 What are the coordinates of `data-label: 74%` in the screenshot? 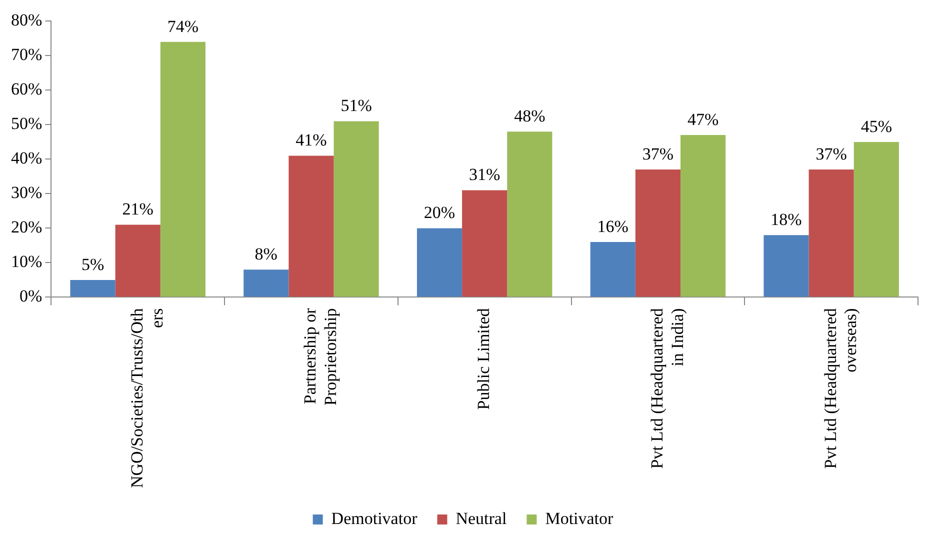 It's located at (183, 26).